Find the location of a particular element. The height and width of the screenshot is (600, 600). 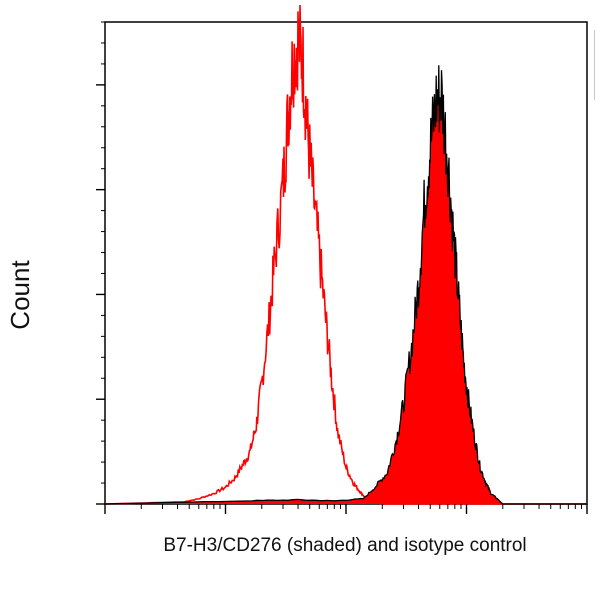

x-axis-label: B7-H3/CD276 (shaded) and isotype control is located at coordinates (345, 545).